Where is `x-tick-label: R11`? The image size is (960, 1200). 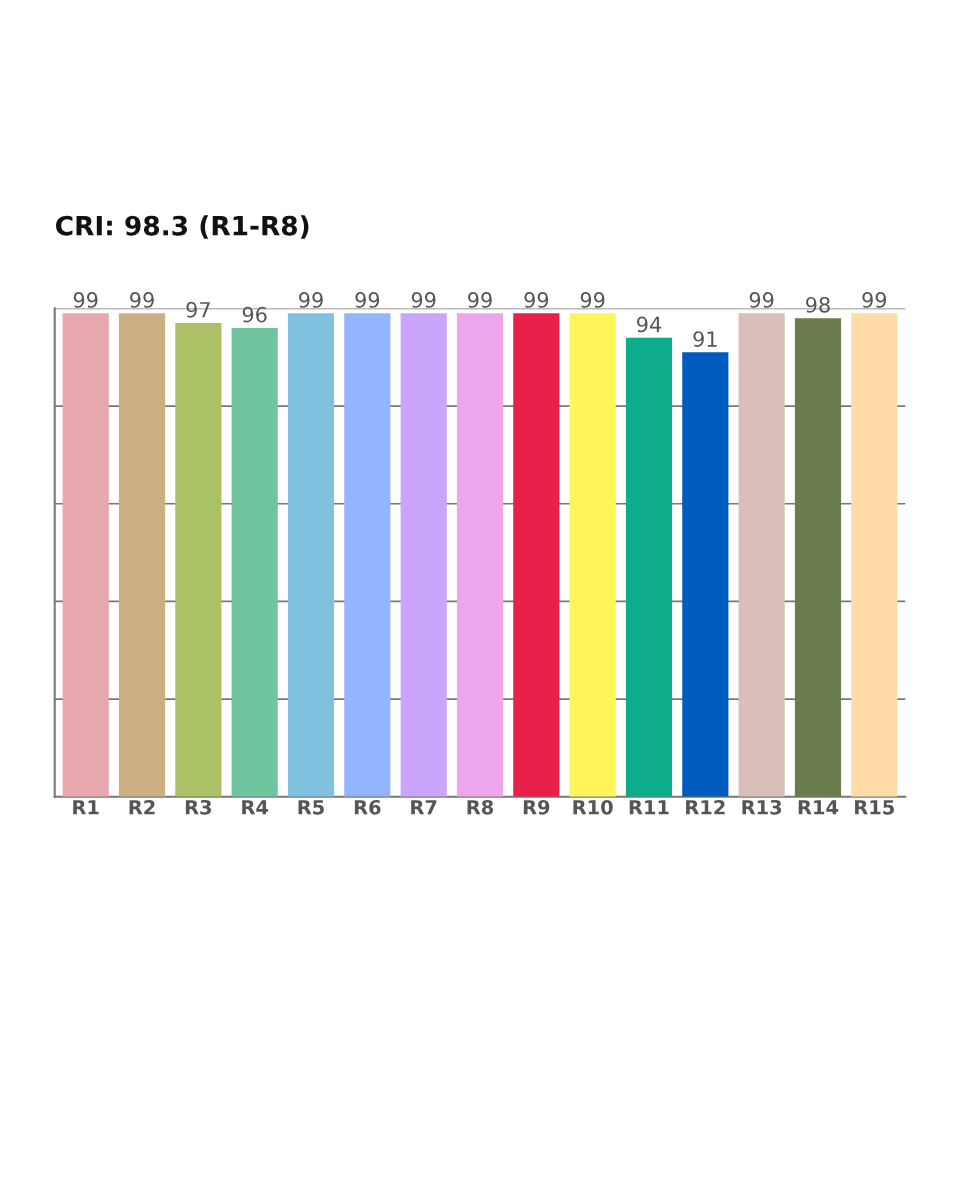 x-tick-label: R11 is located at coordinates (649, 807).